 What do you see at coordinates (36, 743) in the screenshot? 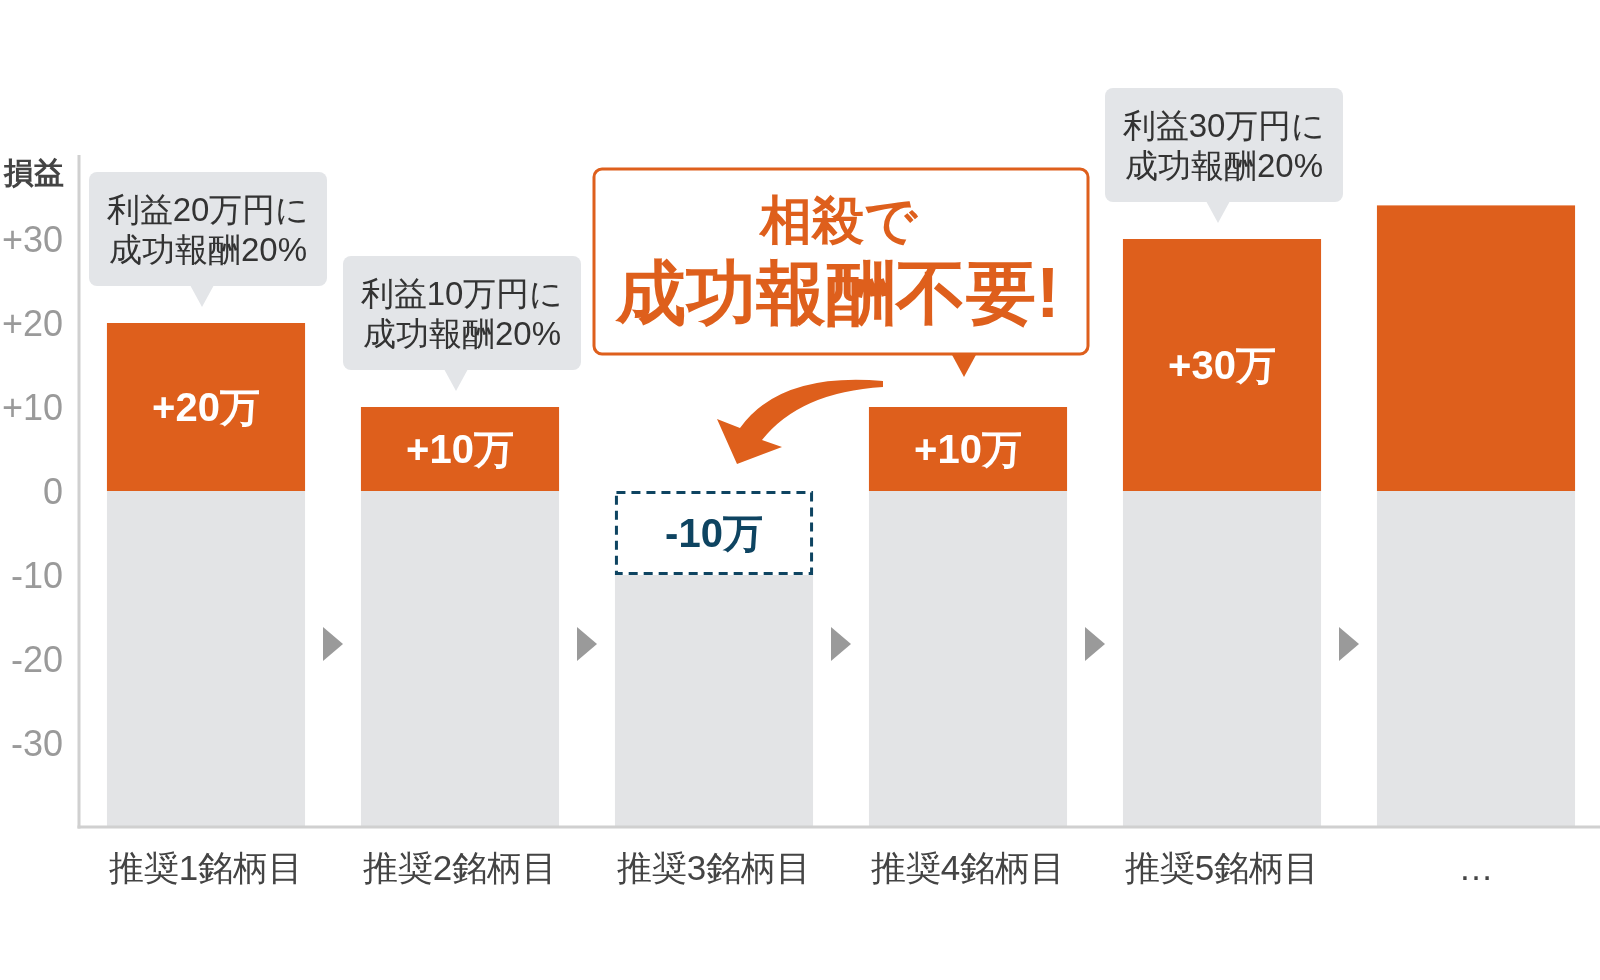
I see `y-tick-label: -30` at bounding box center [36, 743].